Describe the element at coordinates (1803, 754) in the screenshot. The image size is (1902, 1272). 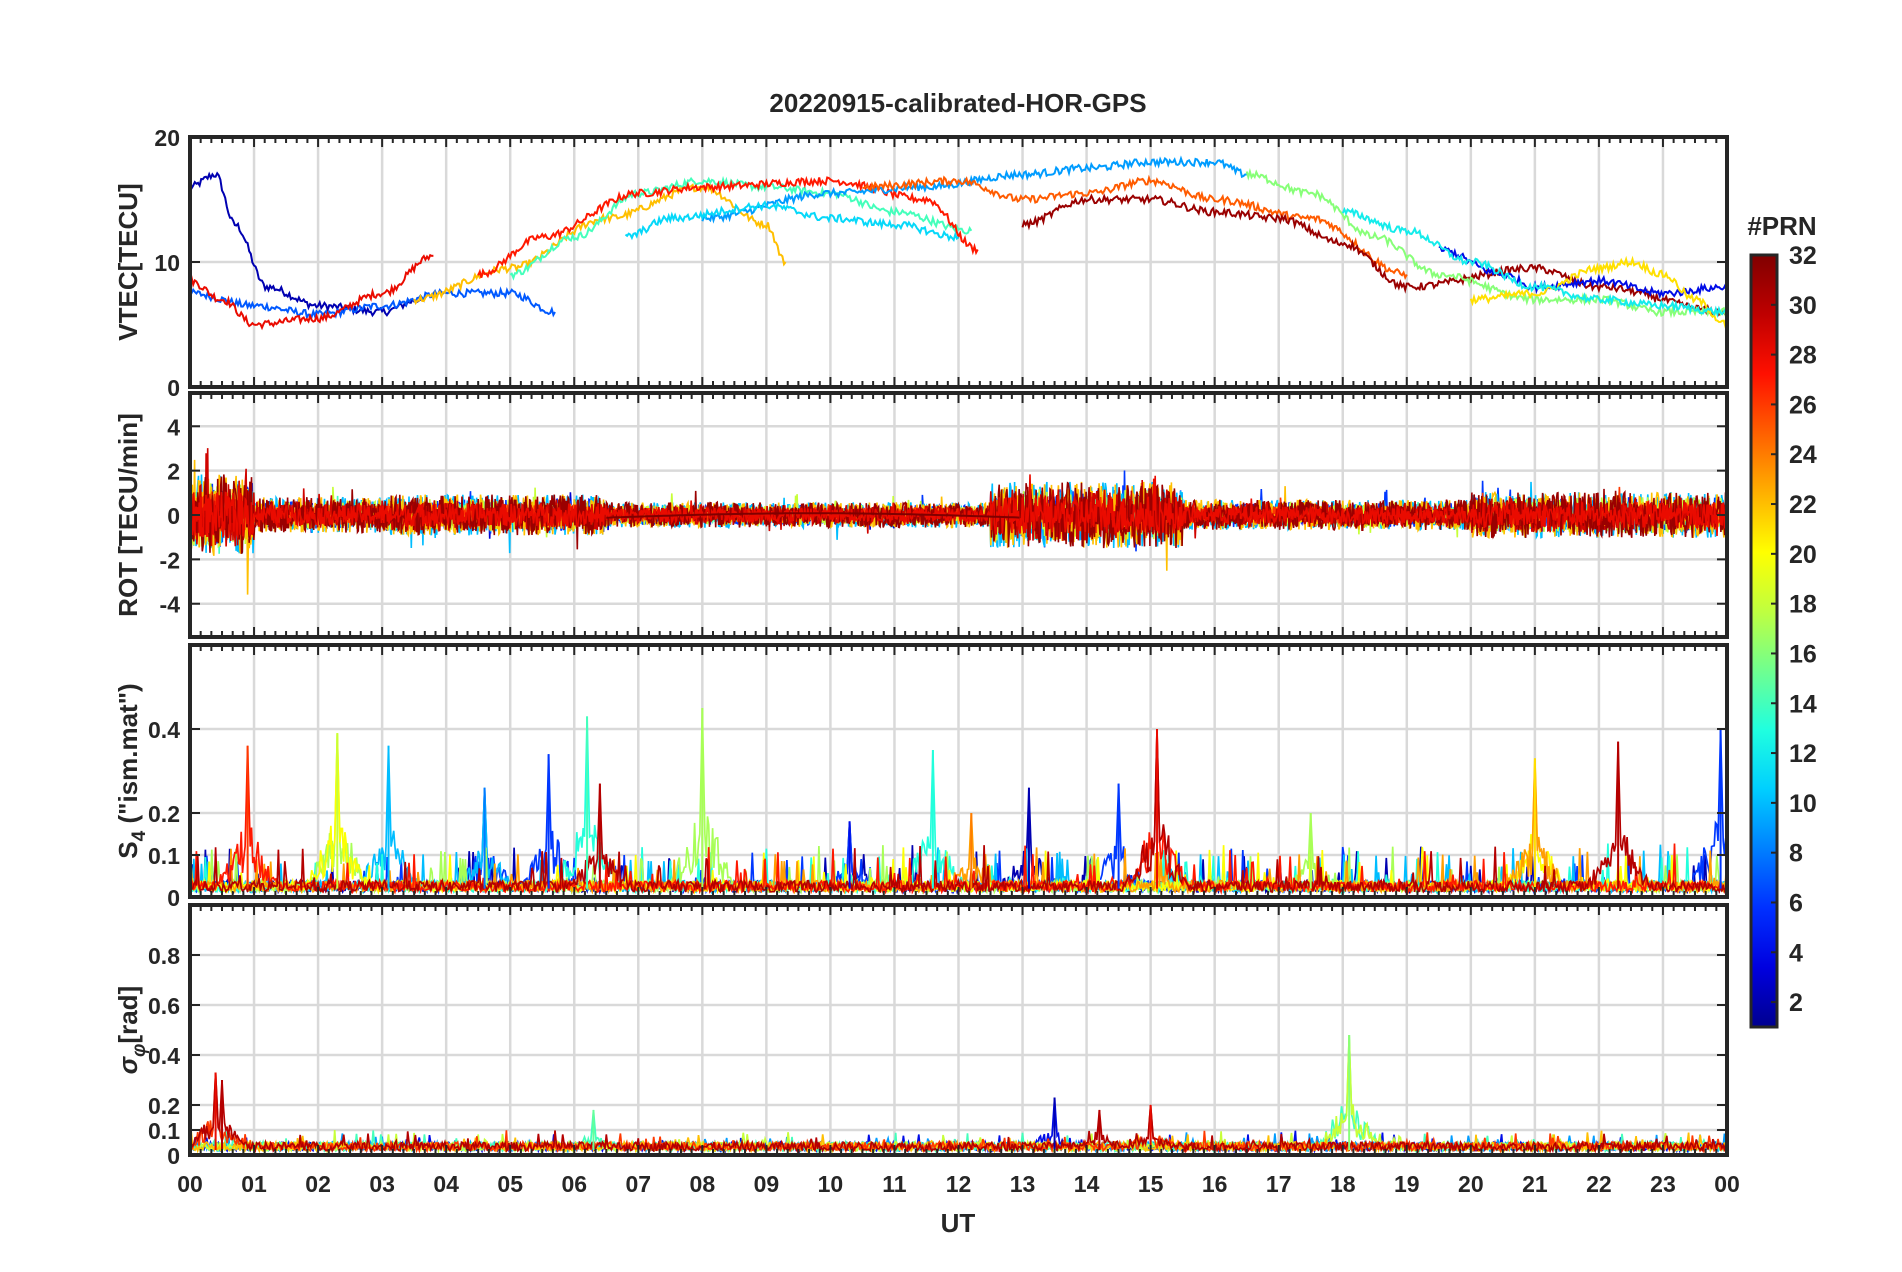
I see `colorbar-tick-label: 12` at that location.